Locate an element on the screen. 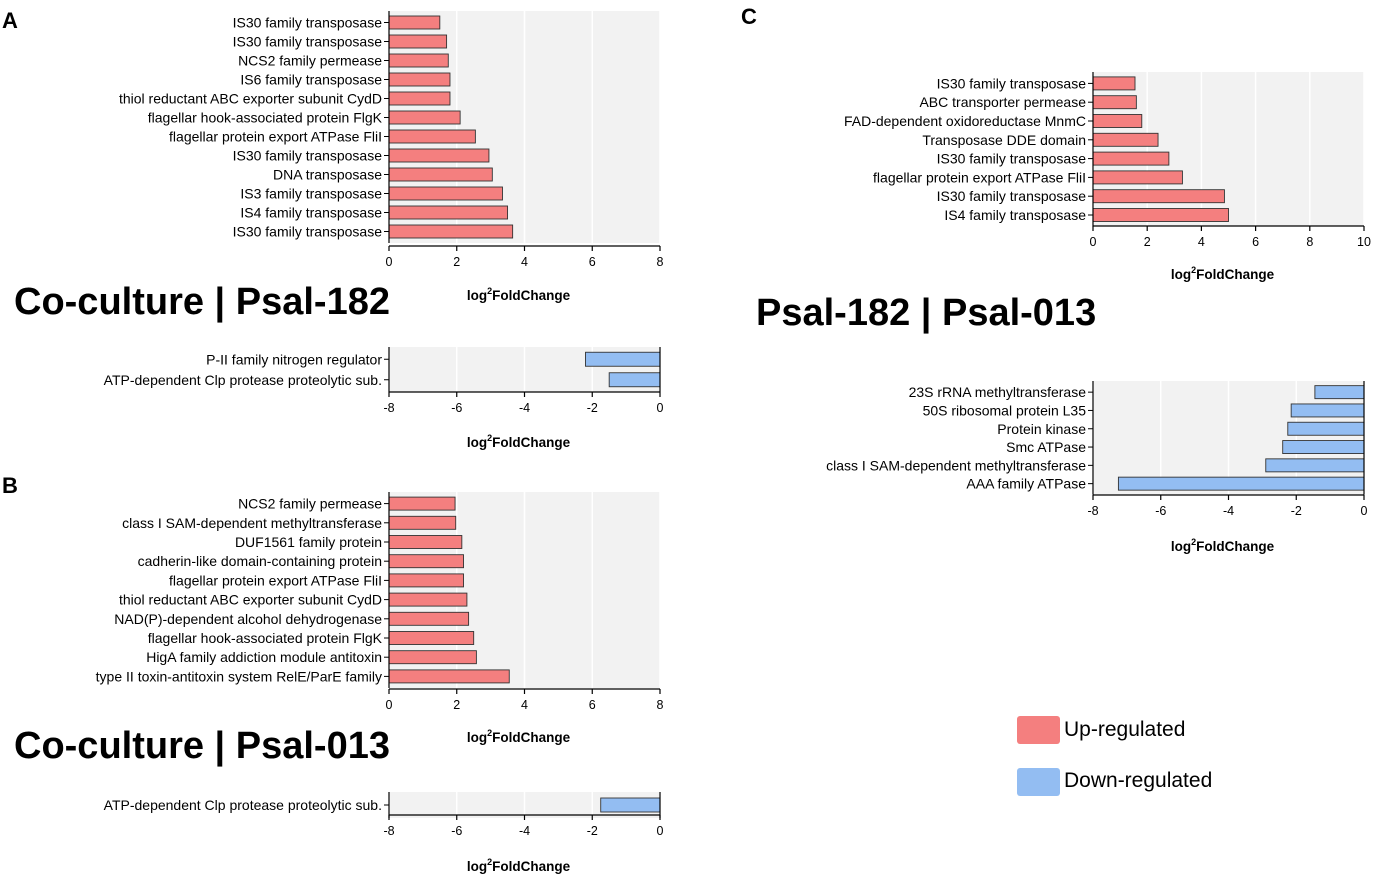 The image size is (1376, 879). category-label: NAD(P)-dependent alcohol dehydrogenase is located at coordinates (248, 619).